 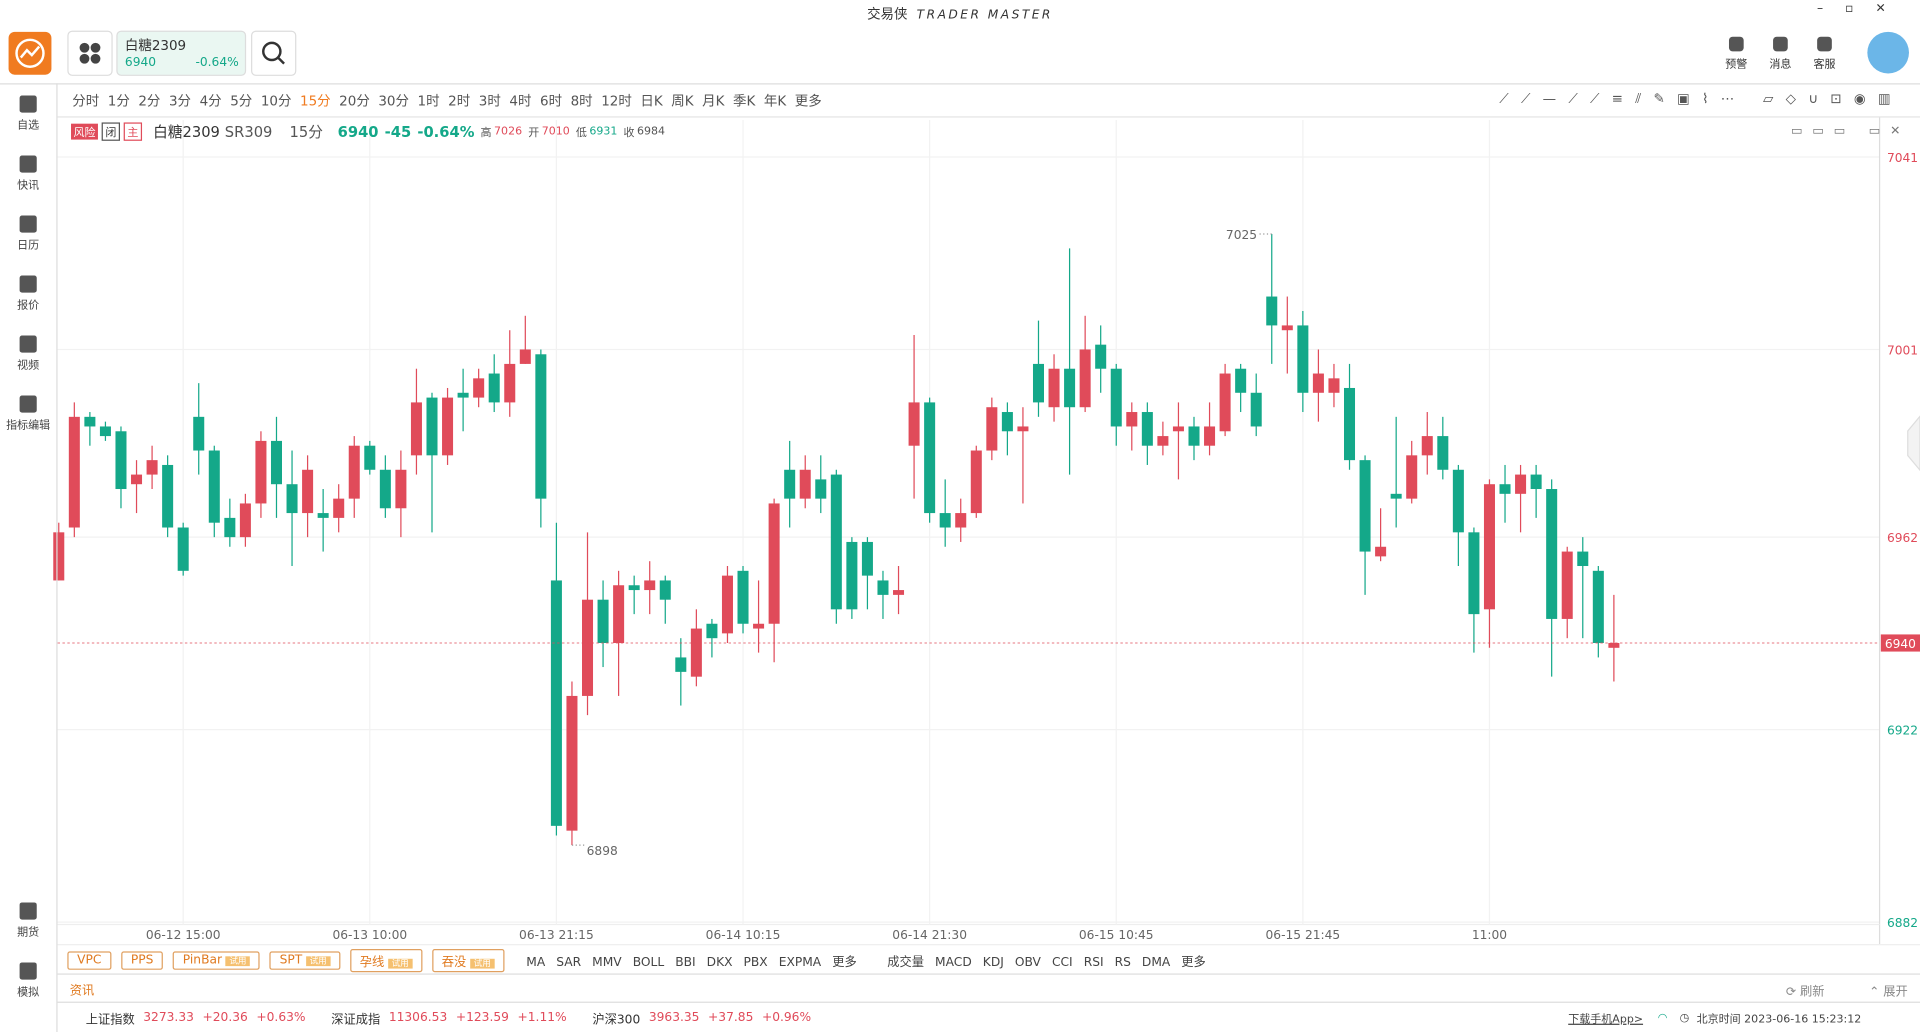 I want to click on period-button: 10分, so click(x=276, y=101).